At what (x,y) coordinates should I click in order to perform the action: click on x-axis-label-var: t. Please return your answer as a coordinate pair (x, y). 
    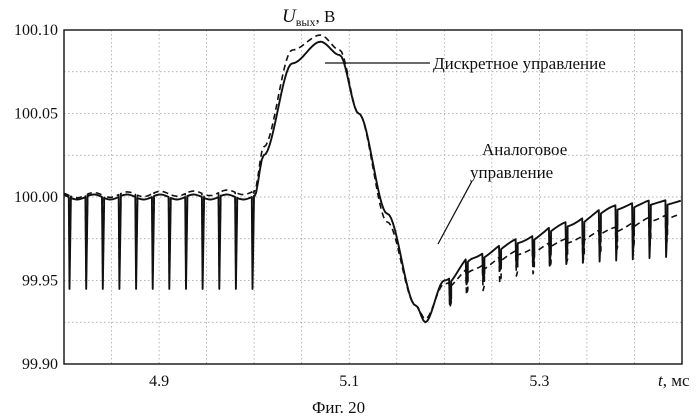
    Looking at the image, I should click on (661, 380).